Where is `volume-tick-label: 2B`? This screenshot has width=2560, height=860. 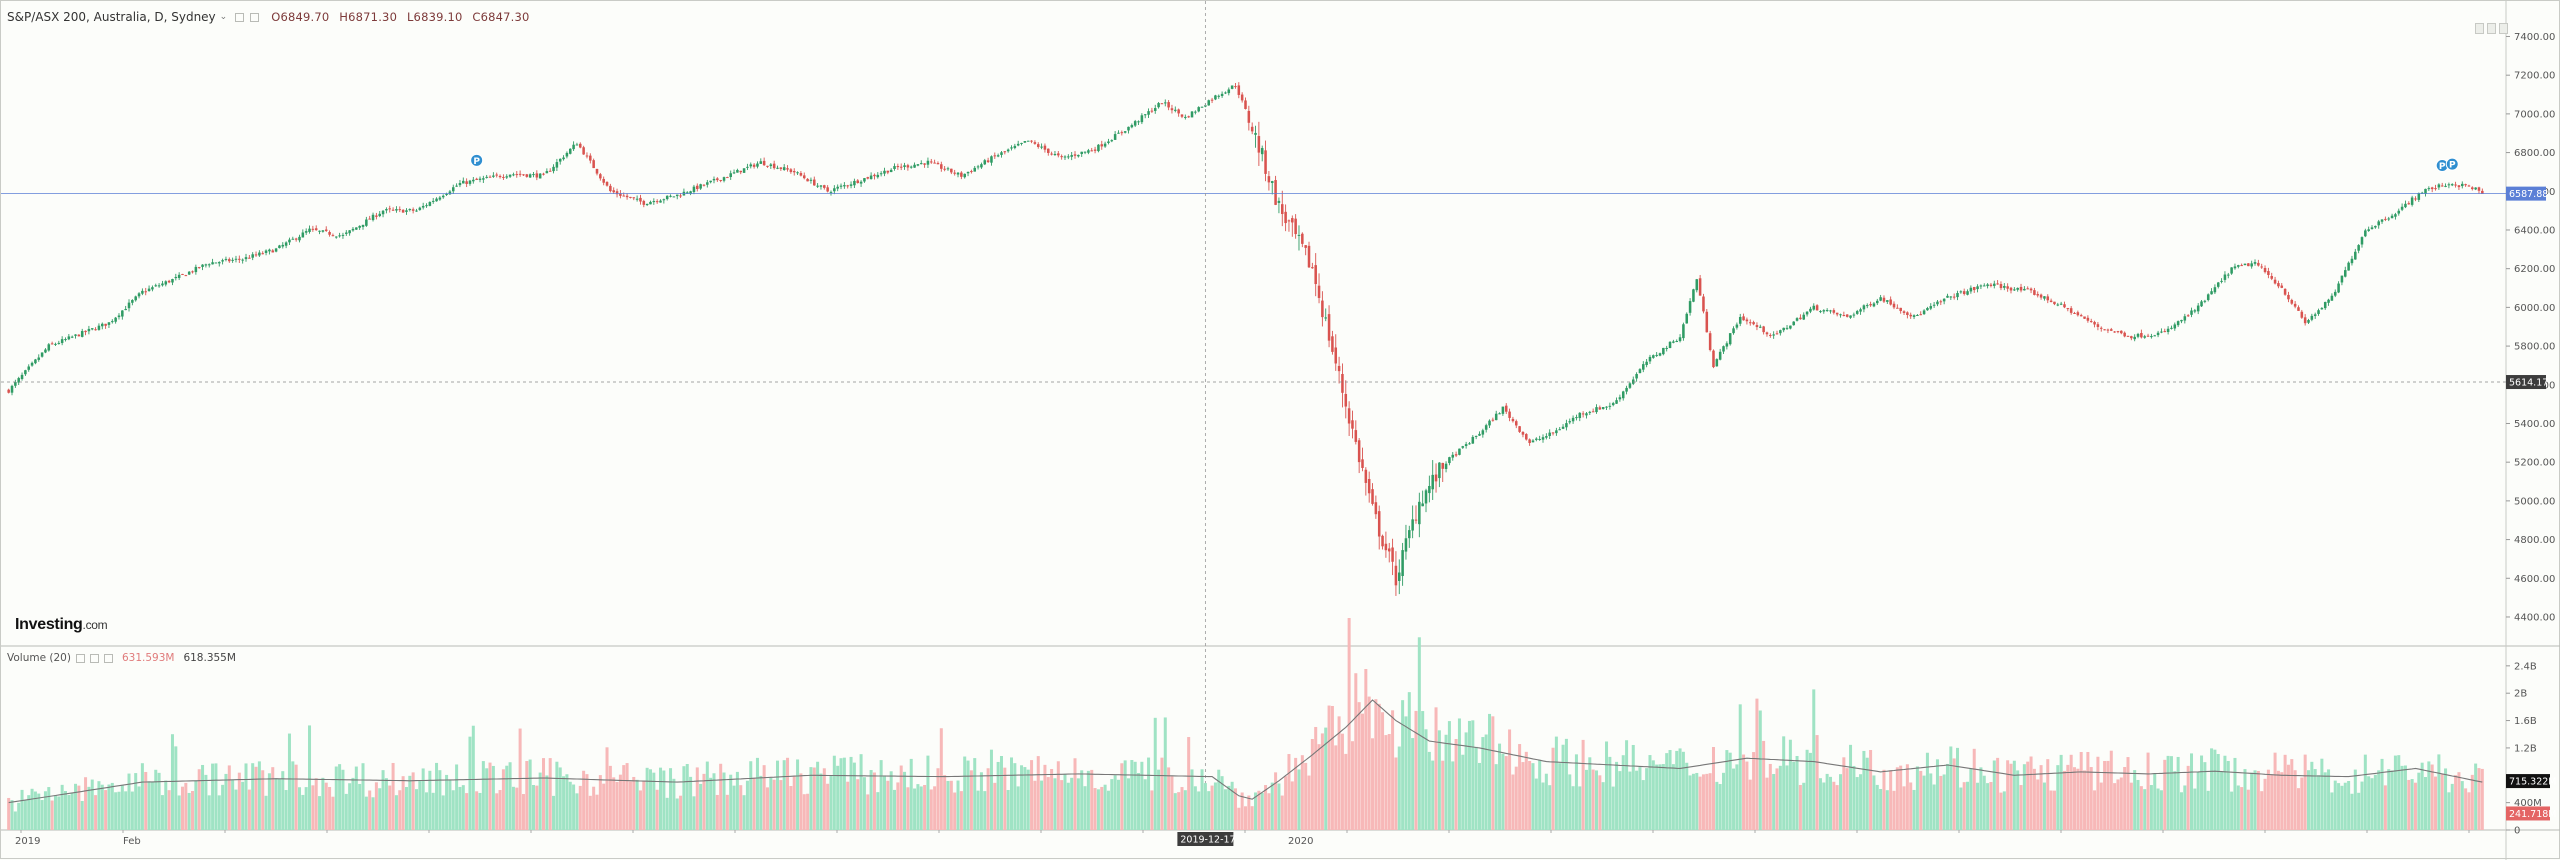 volume-tick-label: 2B is located at coordinates (2520, 694).